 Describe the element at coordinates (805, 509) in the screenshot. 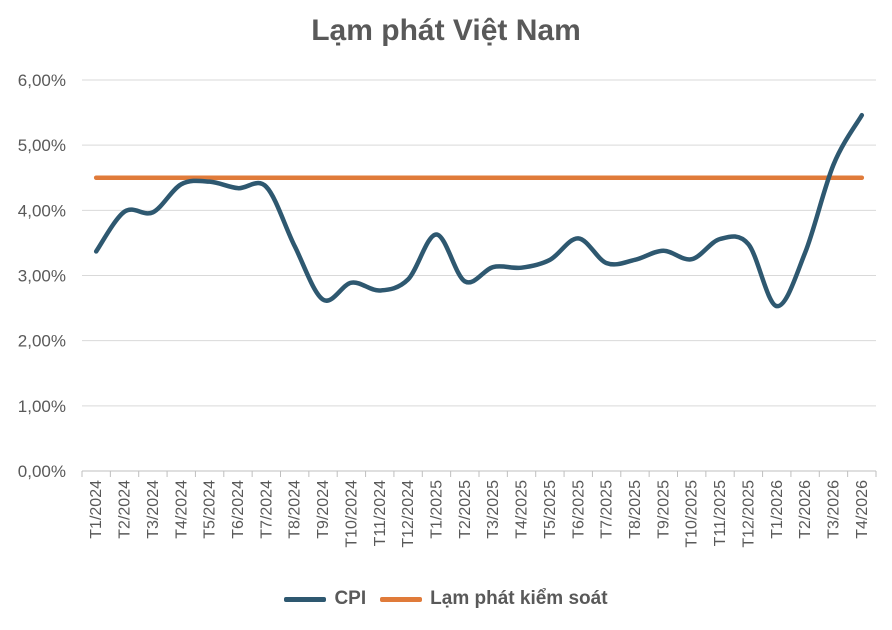

I see `x-tick-label-25: T2/2026` at that location.